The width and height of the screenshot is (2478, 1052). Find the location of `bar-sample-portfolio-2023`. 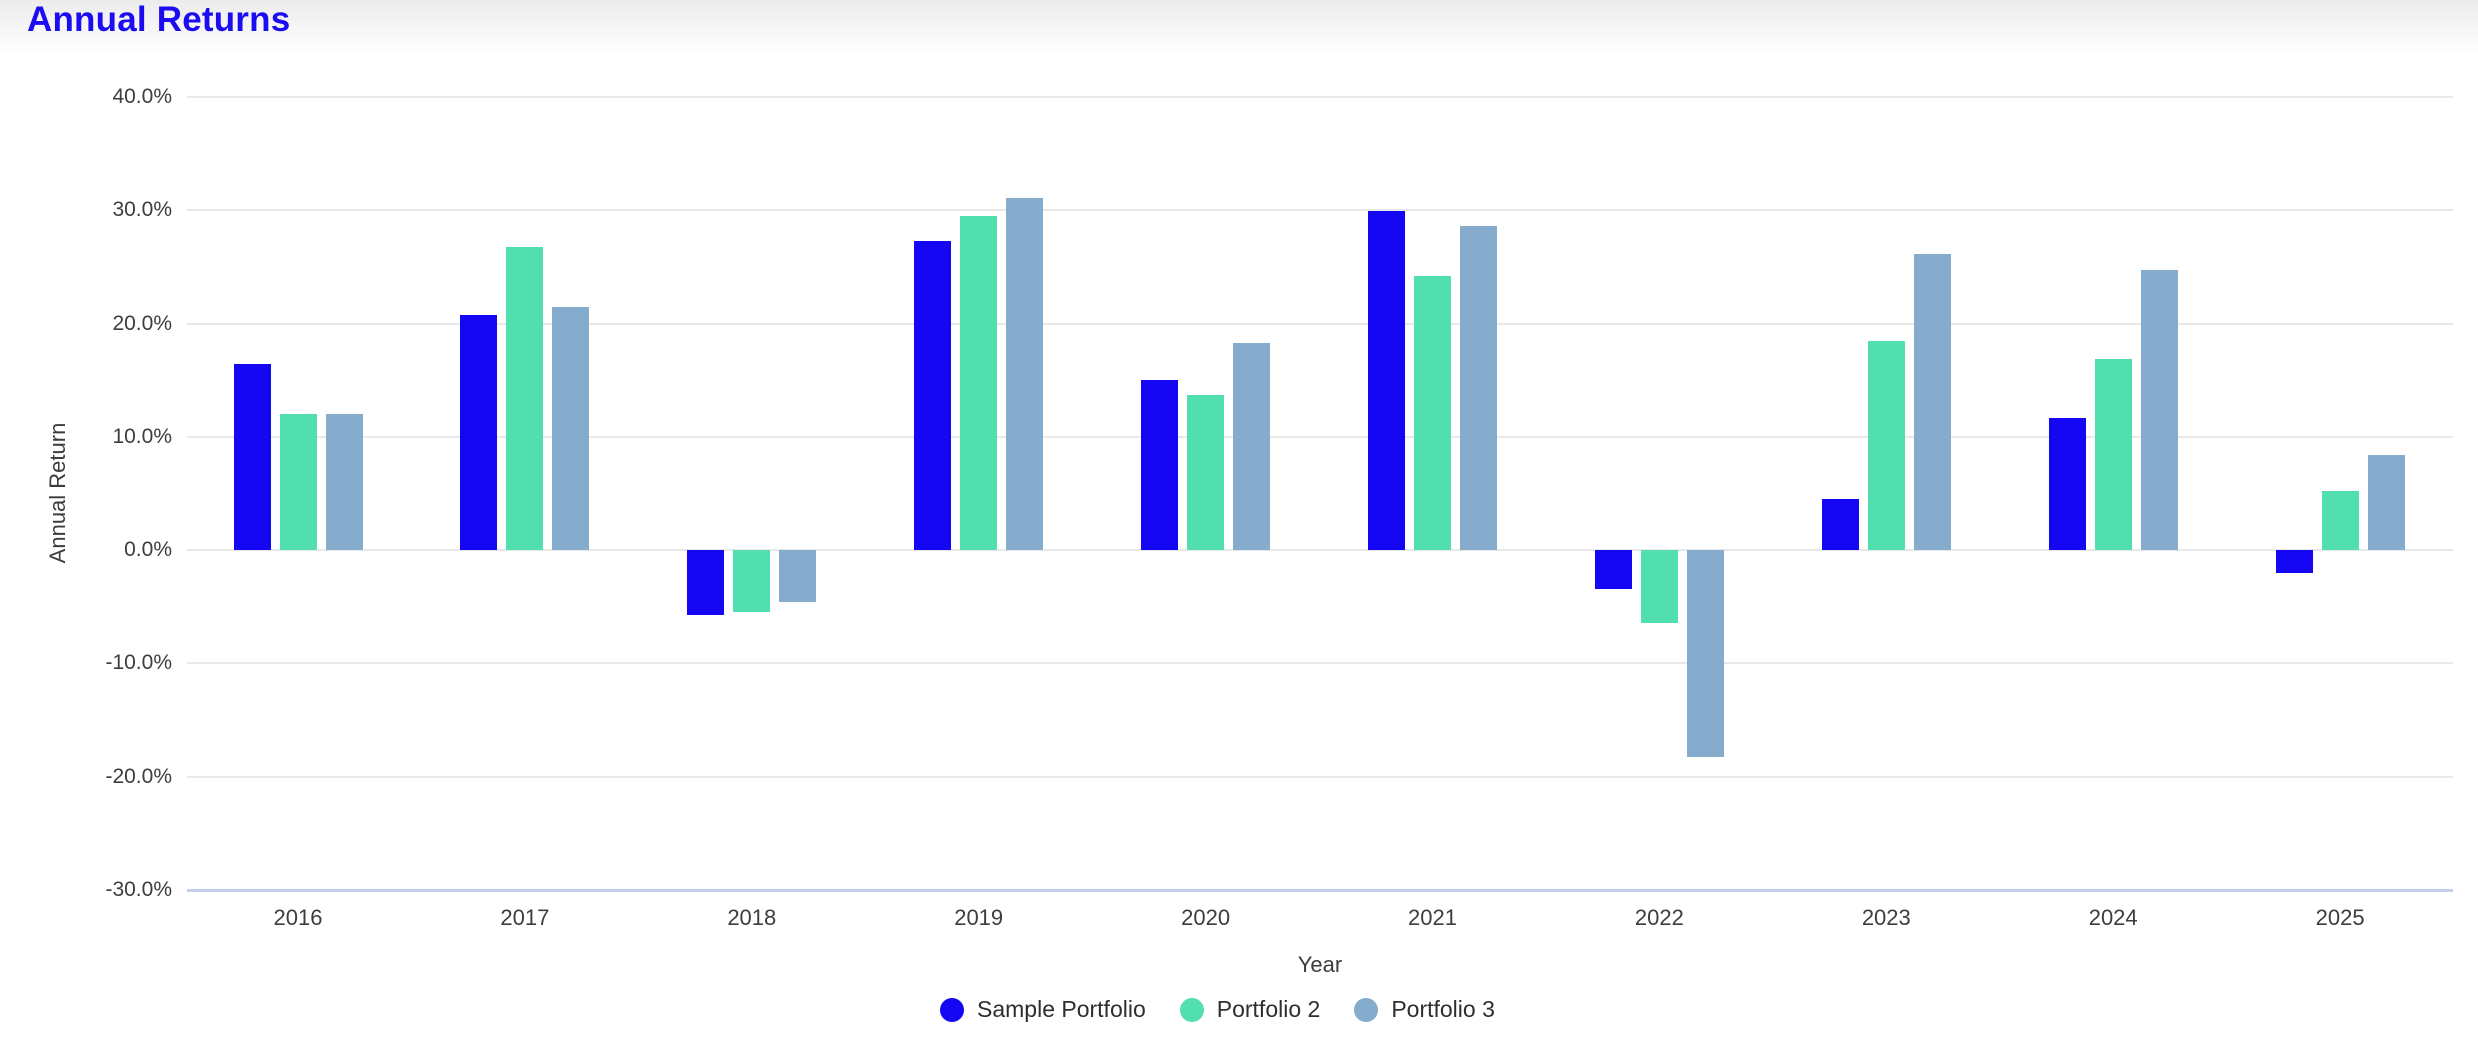

bar-sample-portfolio-2023 is located at coordinates (1840, 525).